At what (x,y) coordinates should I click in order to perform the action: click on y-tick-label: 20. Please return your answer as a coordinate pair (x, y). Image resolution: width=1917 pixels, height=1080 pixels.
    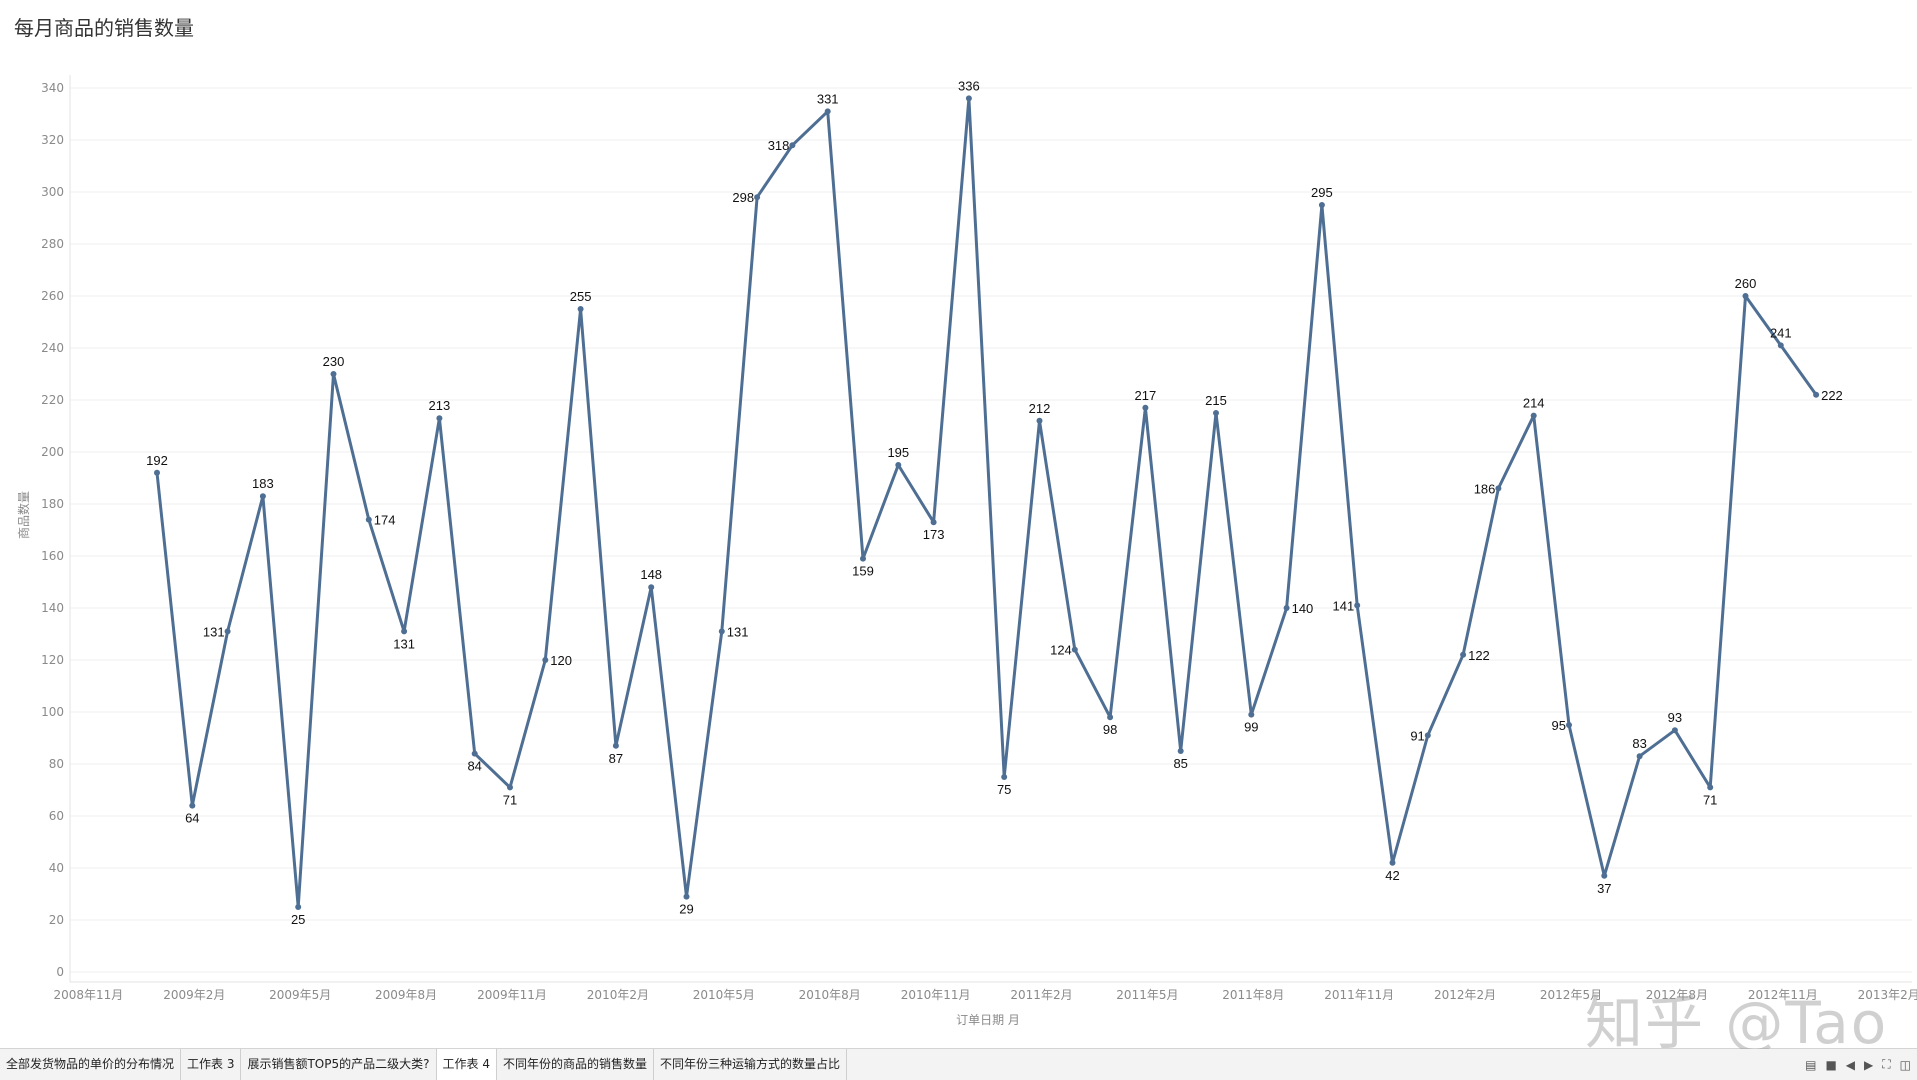
    Looking at the image, I should click on (56, 920).